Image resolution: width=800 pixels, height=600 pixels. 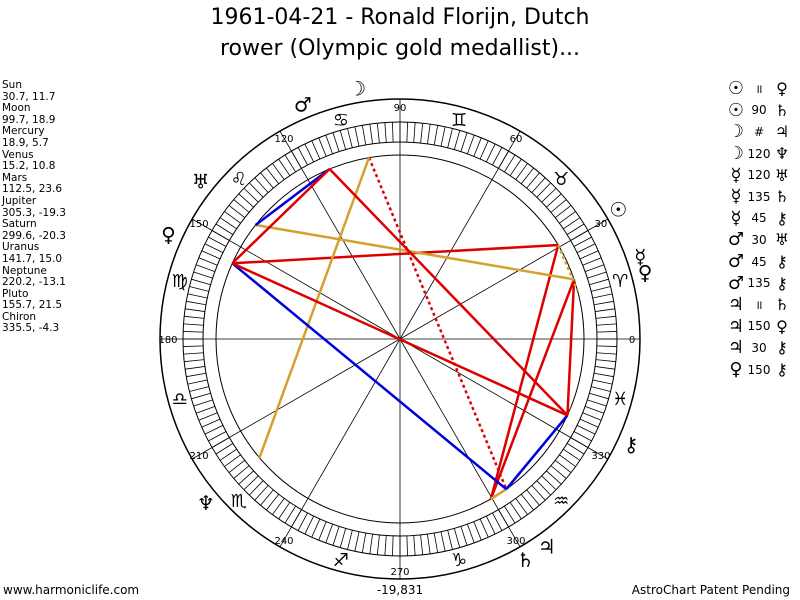 I want to click on planet-uranus-icon: ♅, so click(x=201, y=182).